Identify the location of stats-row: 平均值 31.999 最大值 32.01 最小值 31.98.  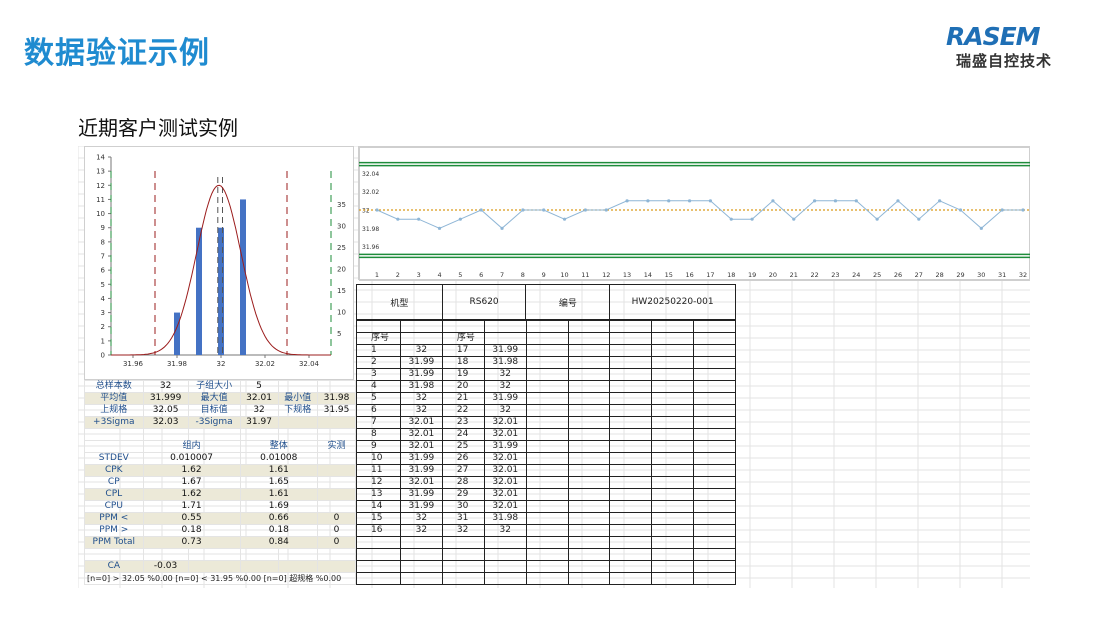
(220, 398).